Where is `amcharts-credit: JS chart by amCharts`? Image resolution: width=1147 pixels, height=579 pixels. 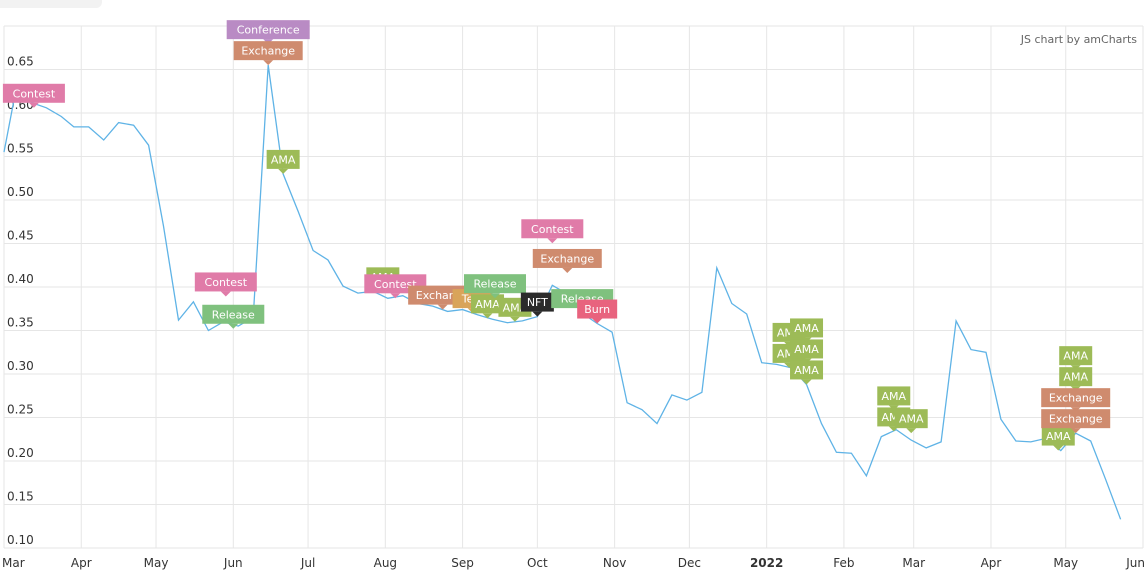 amcharts-credit: JS chart by amCharts is located at coordinates (1078, 39).